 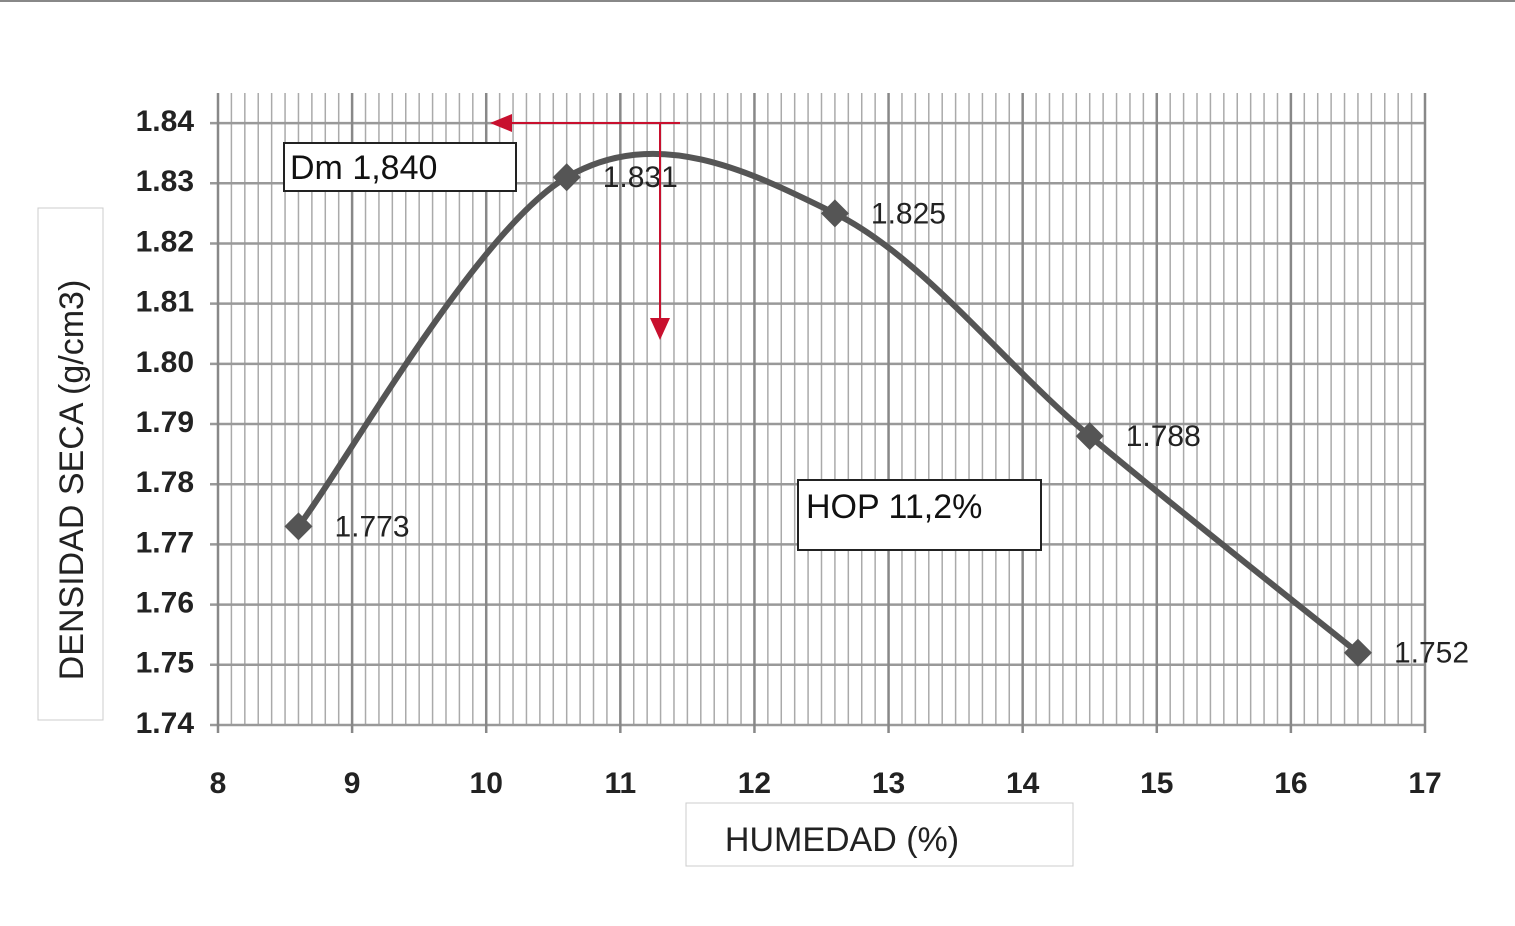 I want to click on y-tick-label: 1.75, so click(x=165, y=663).